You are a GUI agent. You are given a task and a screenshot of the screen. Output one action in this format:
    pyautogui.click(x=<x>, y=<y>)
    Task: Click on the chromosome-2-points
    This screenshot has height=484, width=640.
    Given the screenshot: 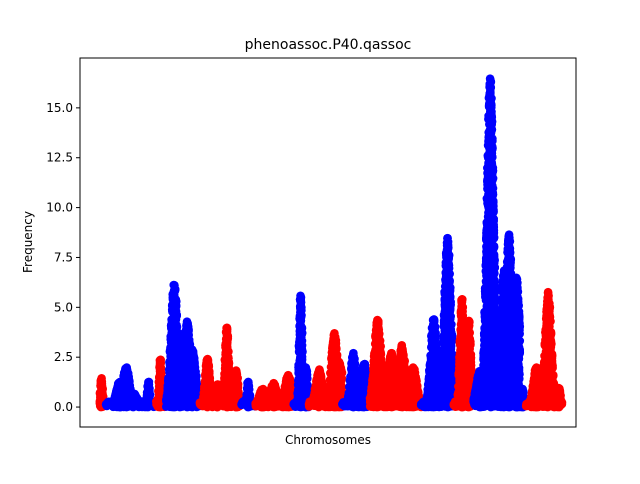 What is the action you would take?
    pyautogui.click(x=125, y=387)
    